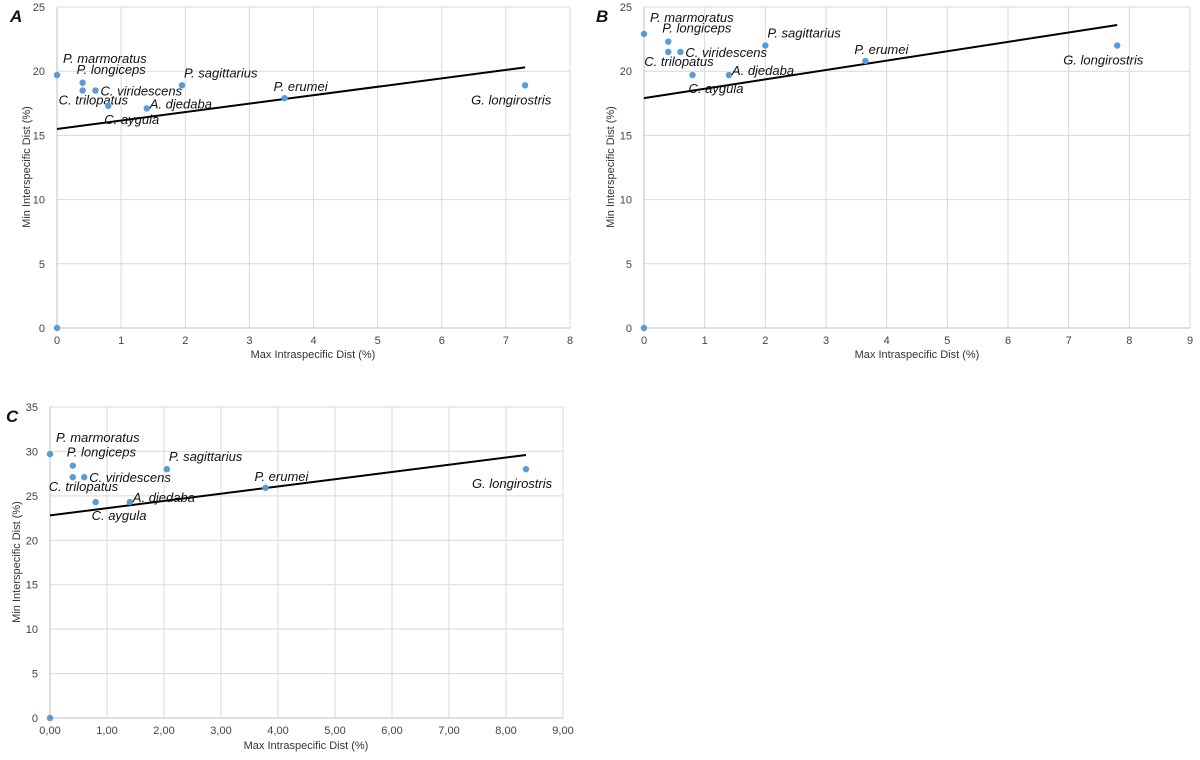 The height and width of the screenshot is (760, 1200). I want to click on y-tick-label: 30, so click(32, 452).